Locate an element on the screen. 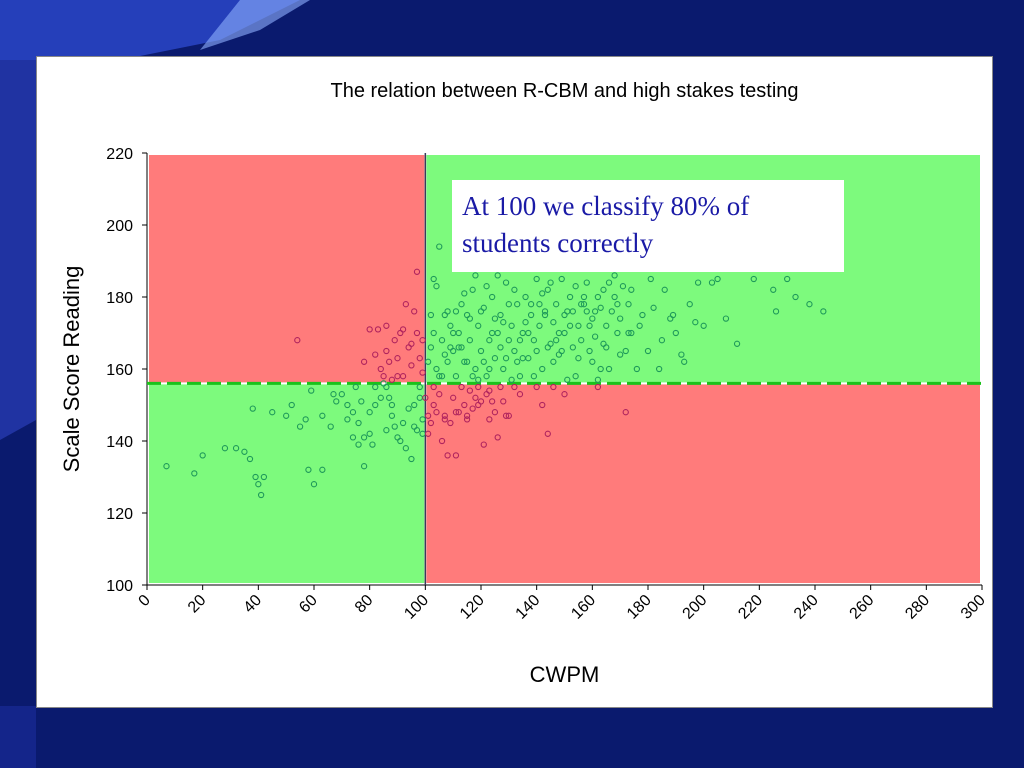 This screenshot has height=768, width=1024. x-tick-label: 160 is located at coordinates (583, 607).